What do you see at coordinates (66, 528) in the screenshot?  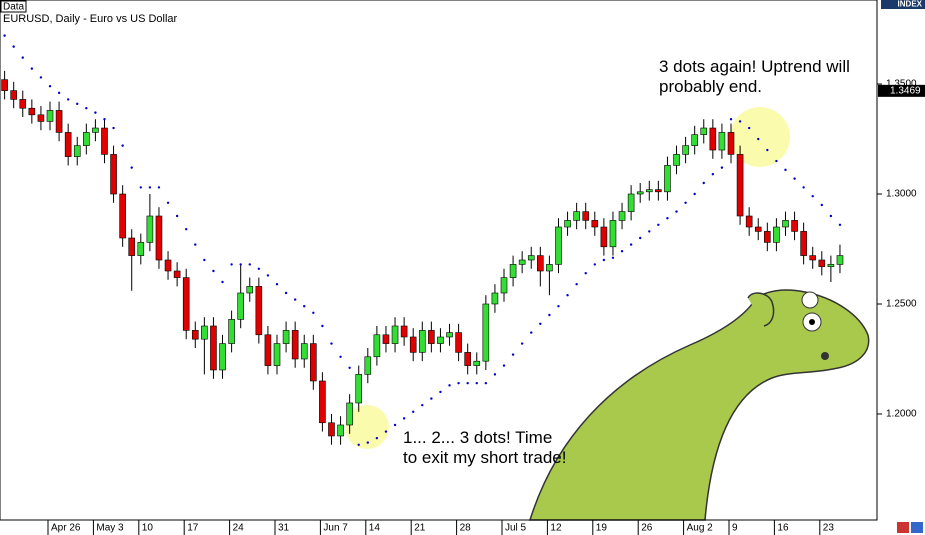 I see `x-tick-label: Apr 26` at bounding box center [66, 528].